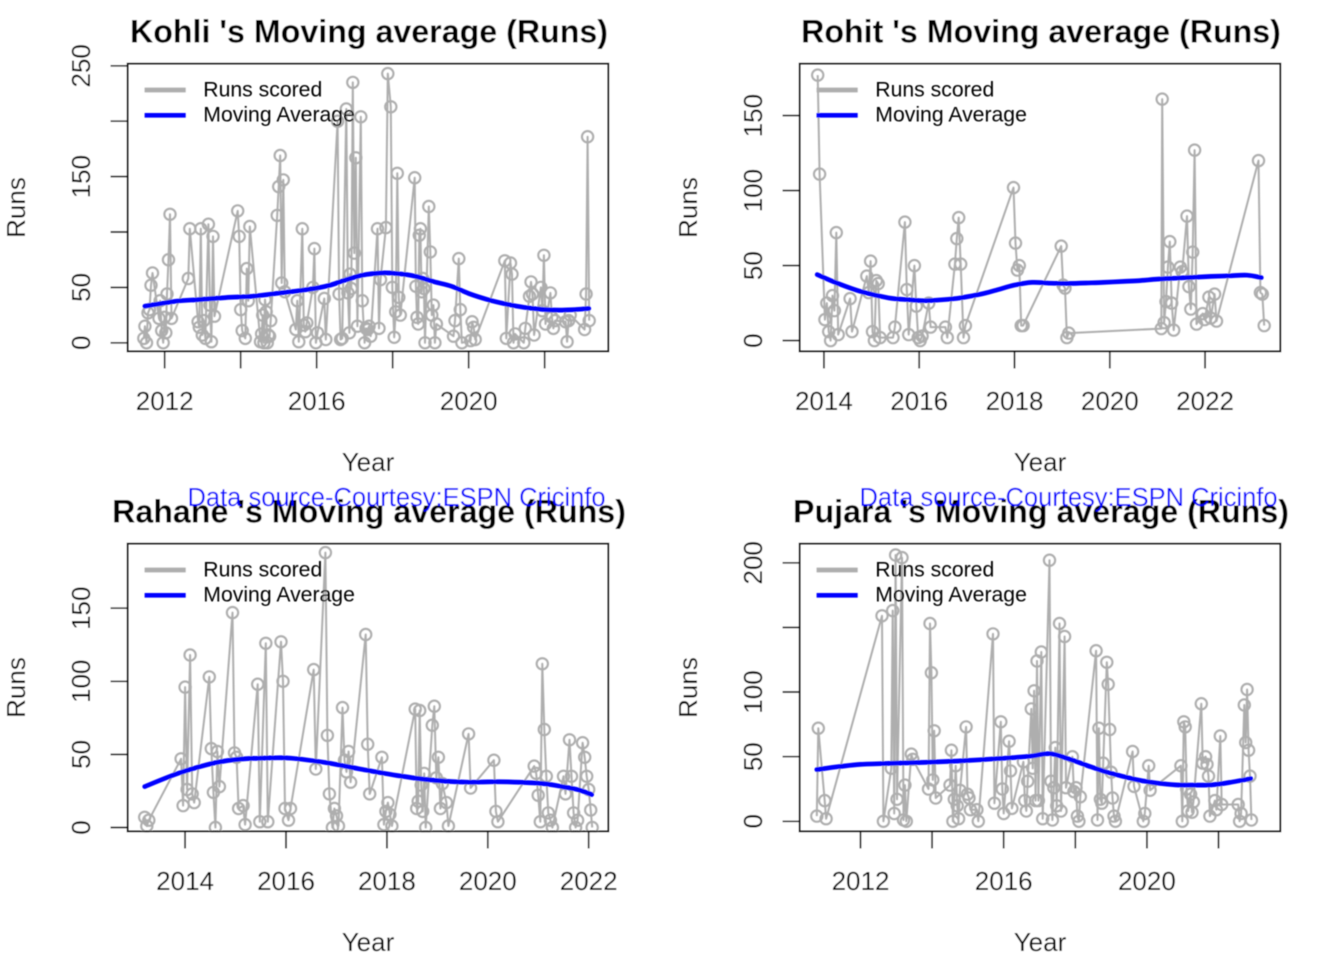 The width and height of the screenshot is (1344, 960). I want to click on svg-text:Pujara 's Moving average (Runs: Pujara 's Moving average (Runs), so click(1041, 512).